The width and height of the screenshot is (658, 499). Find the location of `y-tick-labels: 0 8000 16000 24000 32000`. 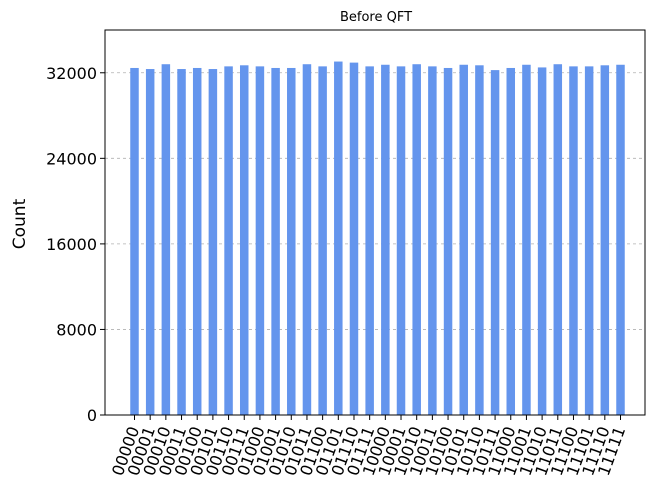

y-tick-labels: 0 8000 16000 24000 32000 is located at coordinates (71, 244).